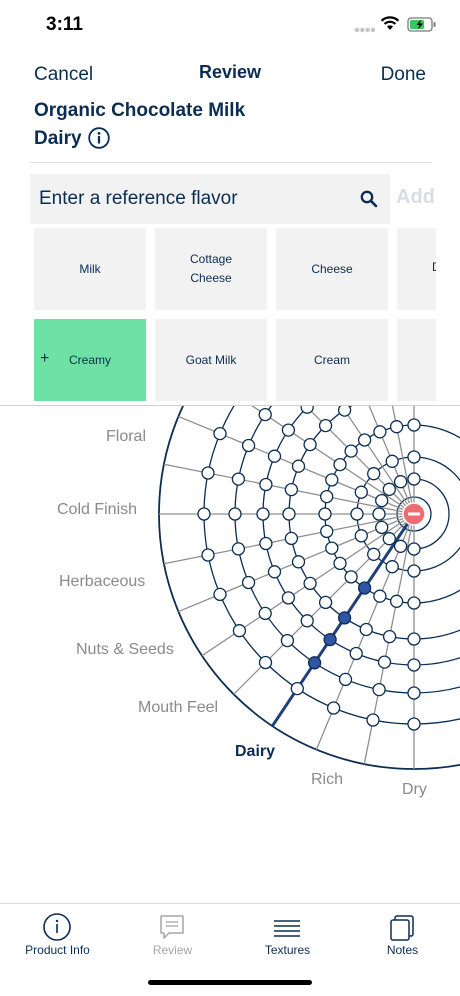 The height and width of the screenshot is (996, 460). I want to click on flavor-tile-selected: + Creamy, so click(90, 360).